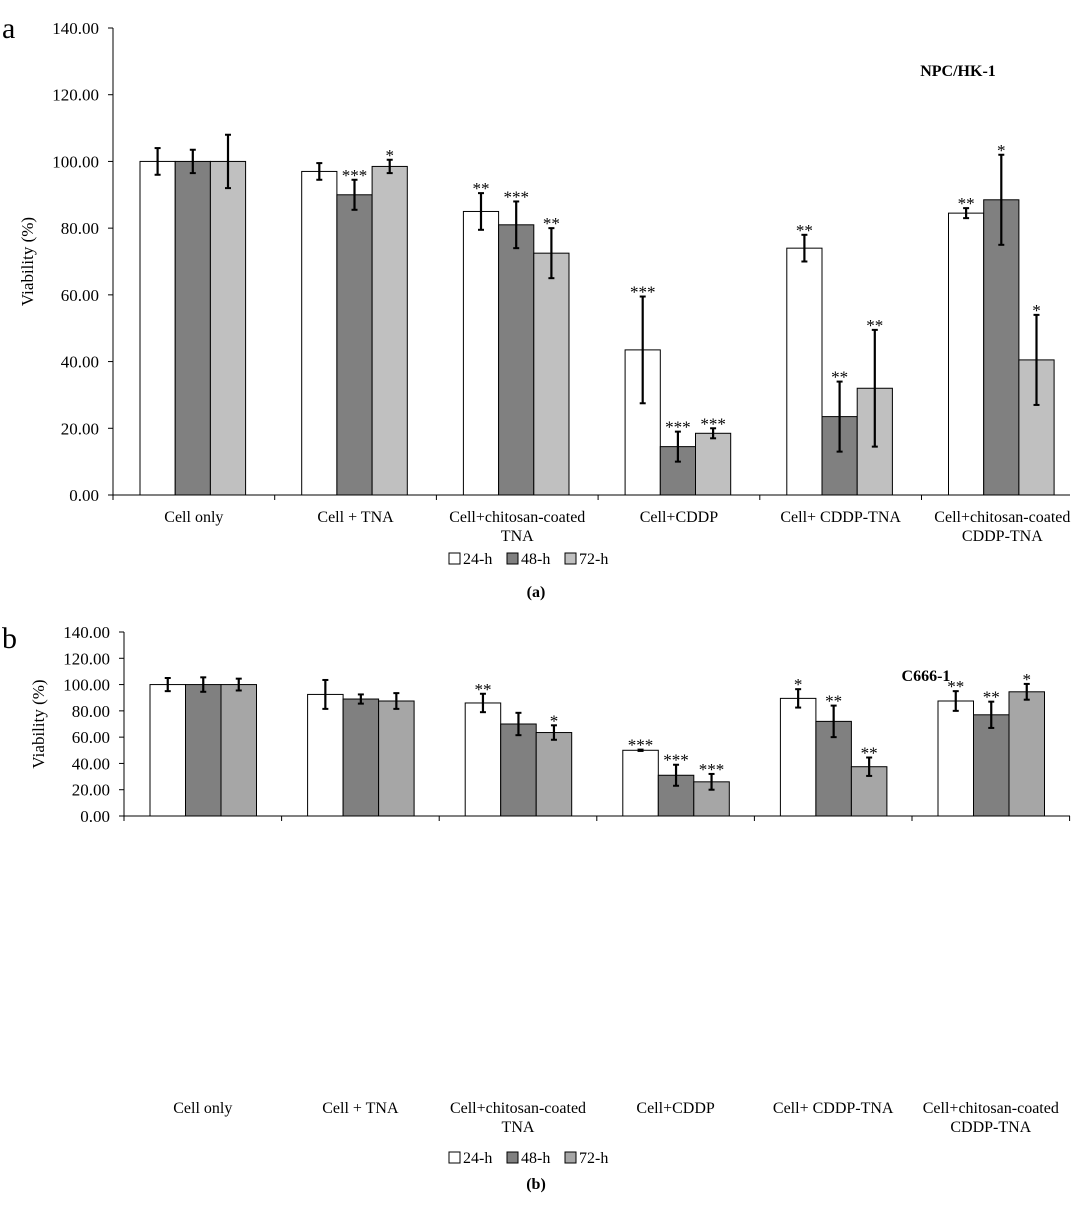 The image size is (1073, 1213). I want to click on category-label: CDDP-TNA, so click(1002, 536).